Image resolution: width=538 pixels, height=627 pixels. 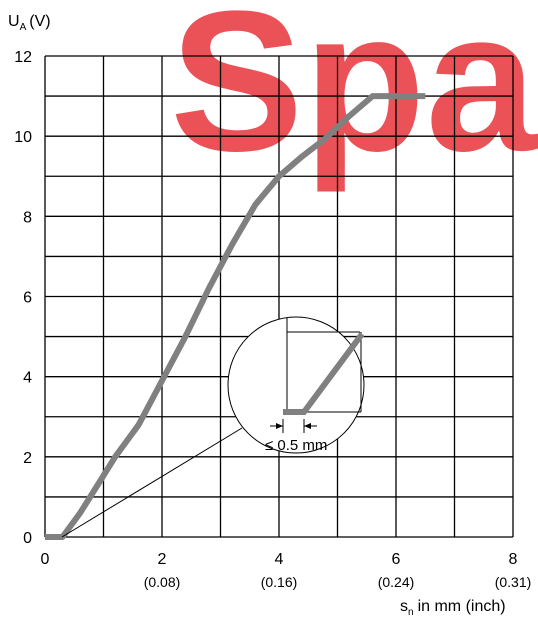 What do you see at coordinates (279, 582) in the screenshot?
I see `x-tick-label-inch: (0.16)` at bounding box center [279, 582].